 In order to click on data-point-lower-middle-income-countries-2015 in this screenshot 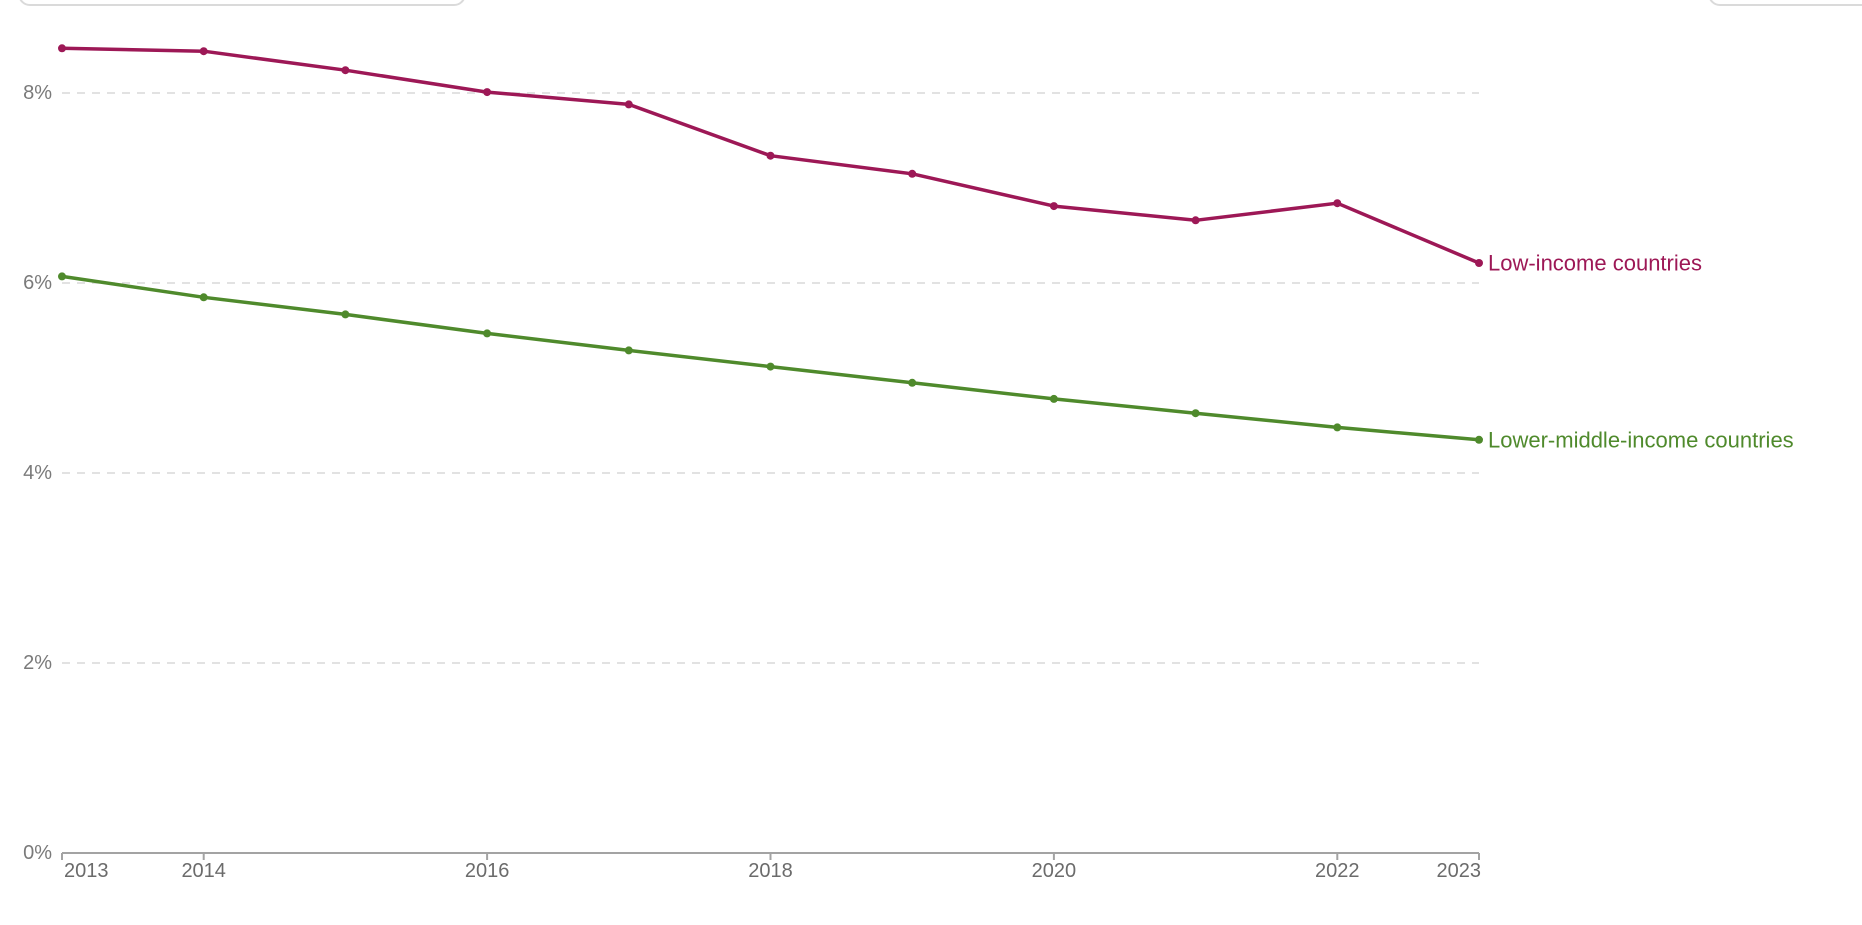, I will do `click(345, 314)`.